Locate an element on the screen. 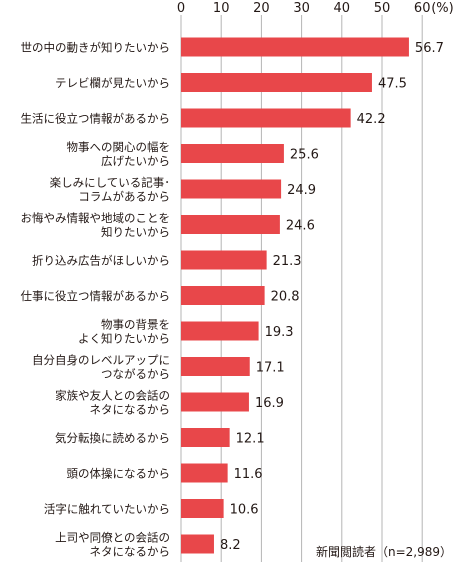 This screenshot has height=564, width=460. value-label: 42.2 is located at coordinates (371, 119).